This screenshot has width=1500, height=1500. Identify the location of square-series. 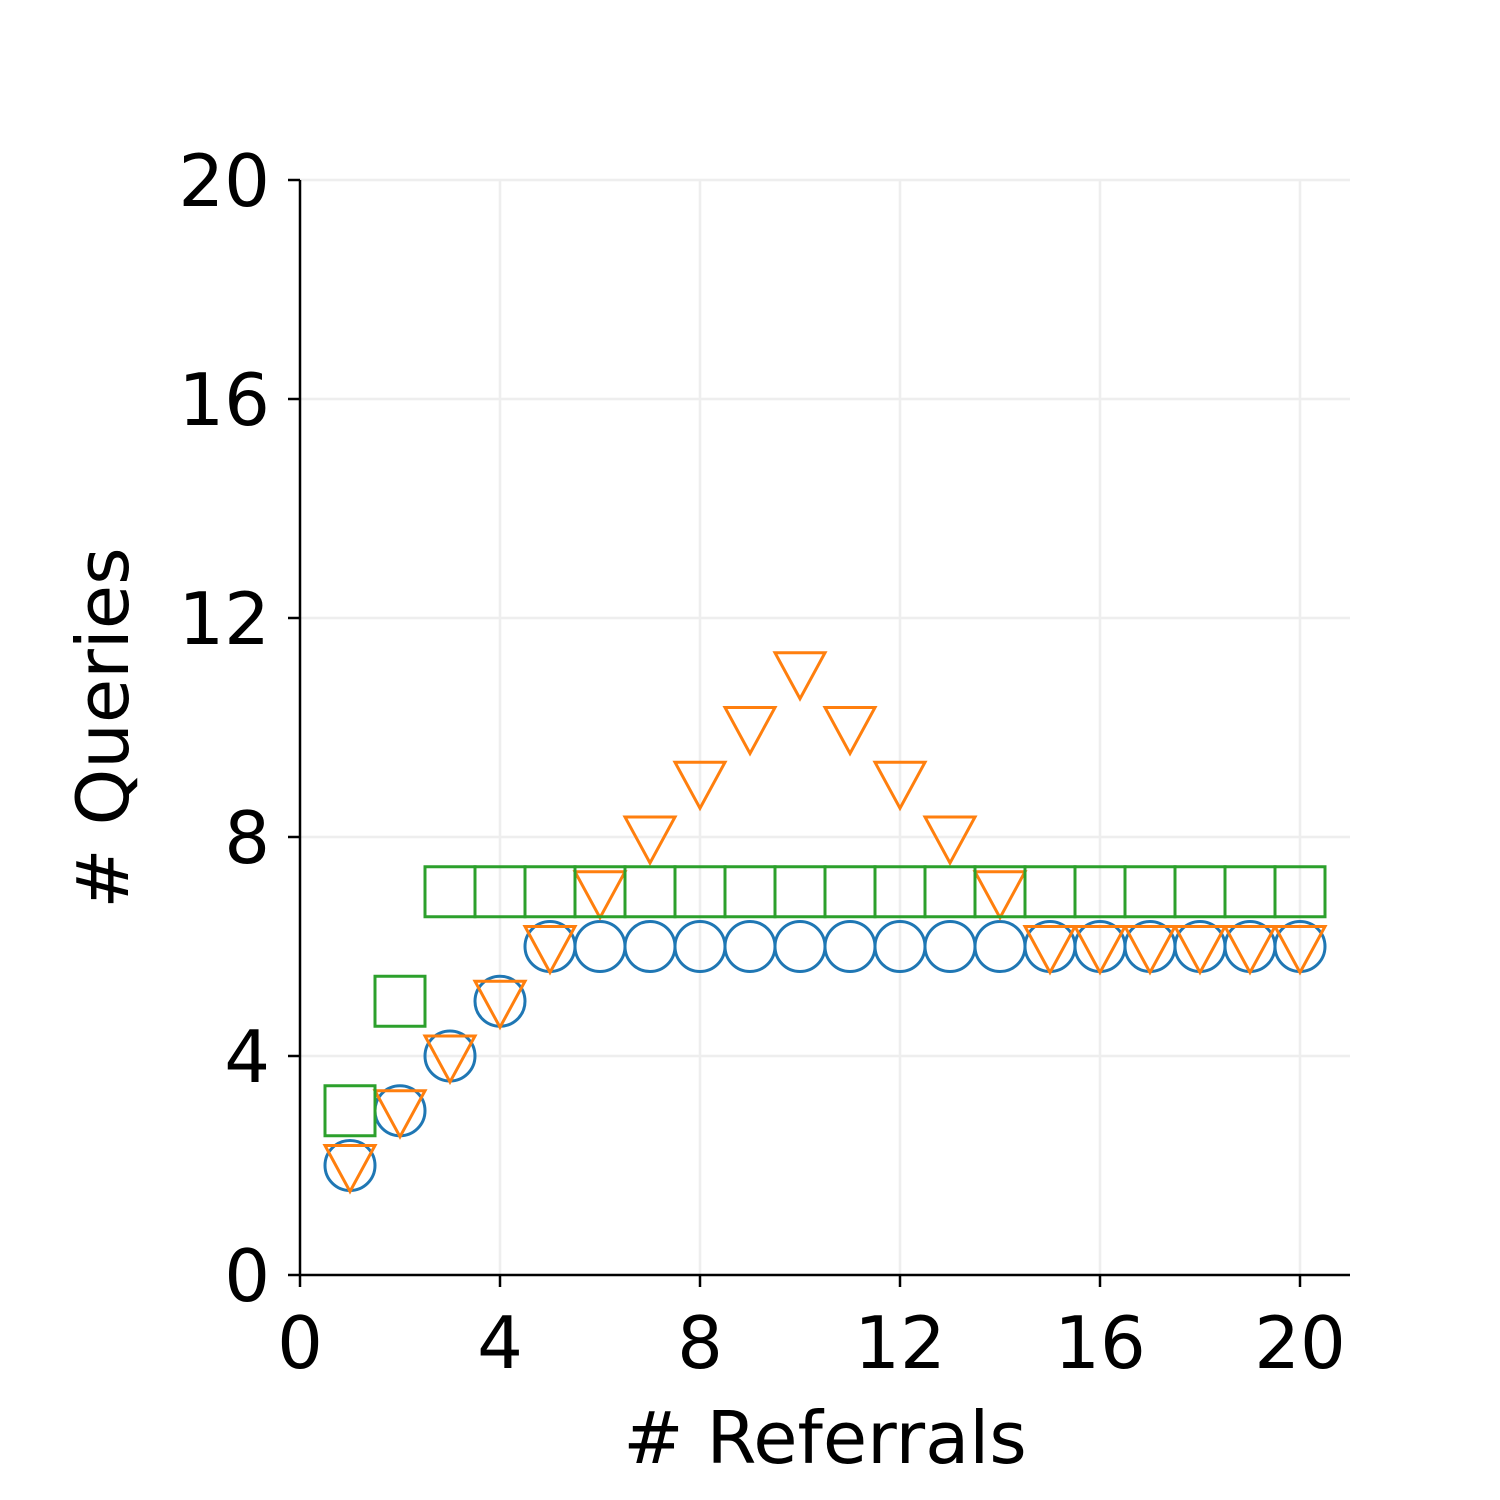
(825, 1001).